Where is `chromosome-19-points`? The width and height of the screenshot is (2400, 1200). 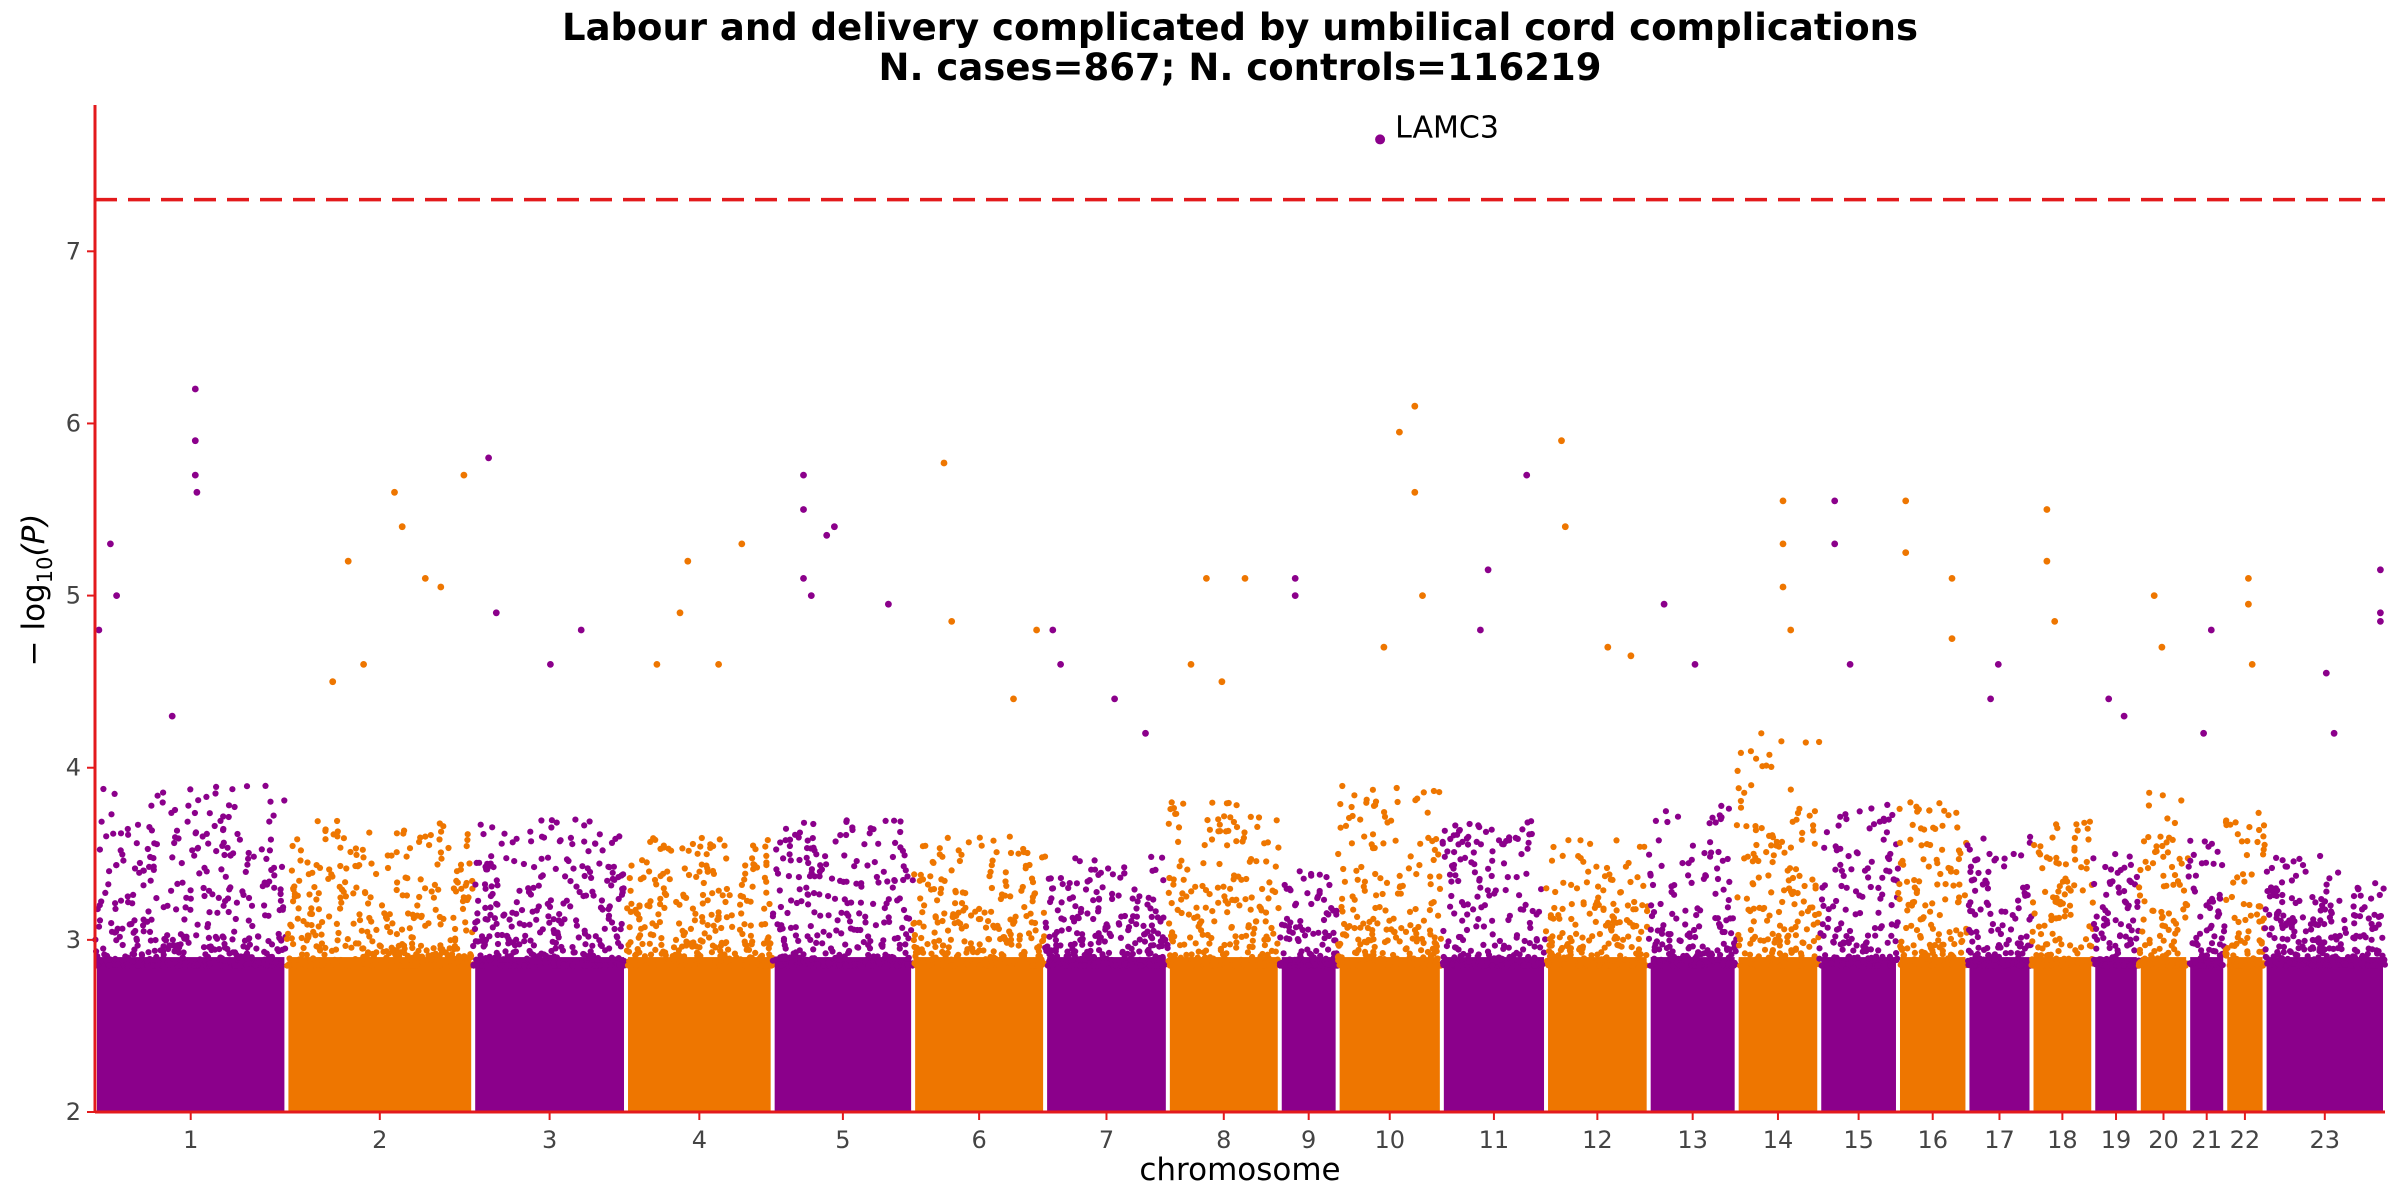 chromosome-19-points is located at coordinates (2116, 981).